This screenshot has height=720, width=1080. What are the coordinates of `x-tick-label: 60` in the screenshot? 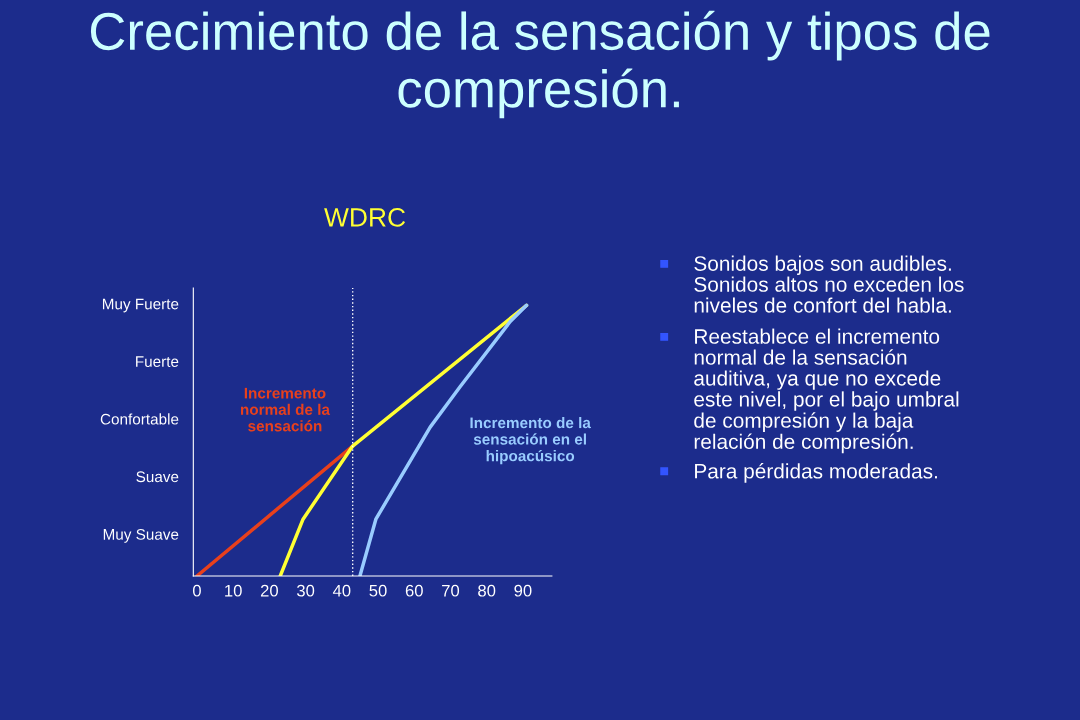 It's located at (414, 590).